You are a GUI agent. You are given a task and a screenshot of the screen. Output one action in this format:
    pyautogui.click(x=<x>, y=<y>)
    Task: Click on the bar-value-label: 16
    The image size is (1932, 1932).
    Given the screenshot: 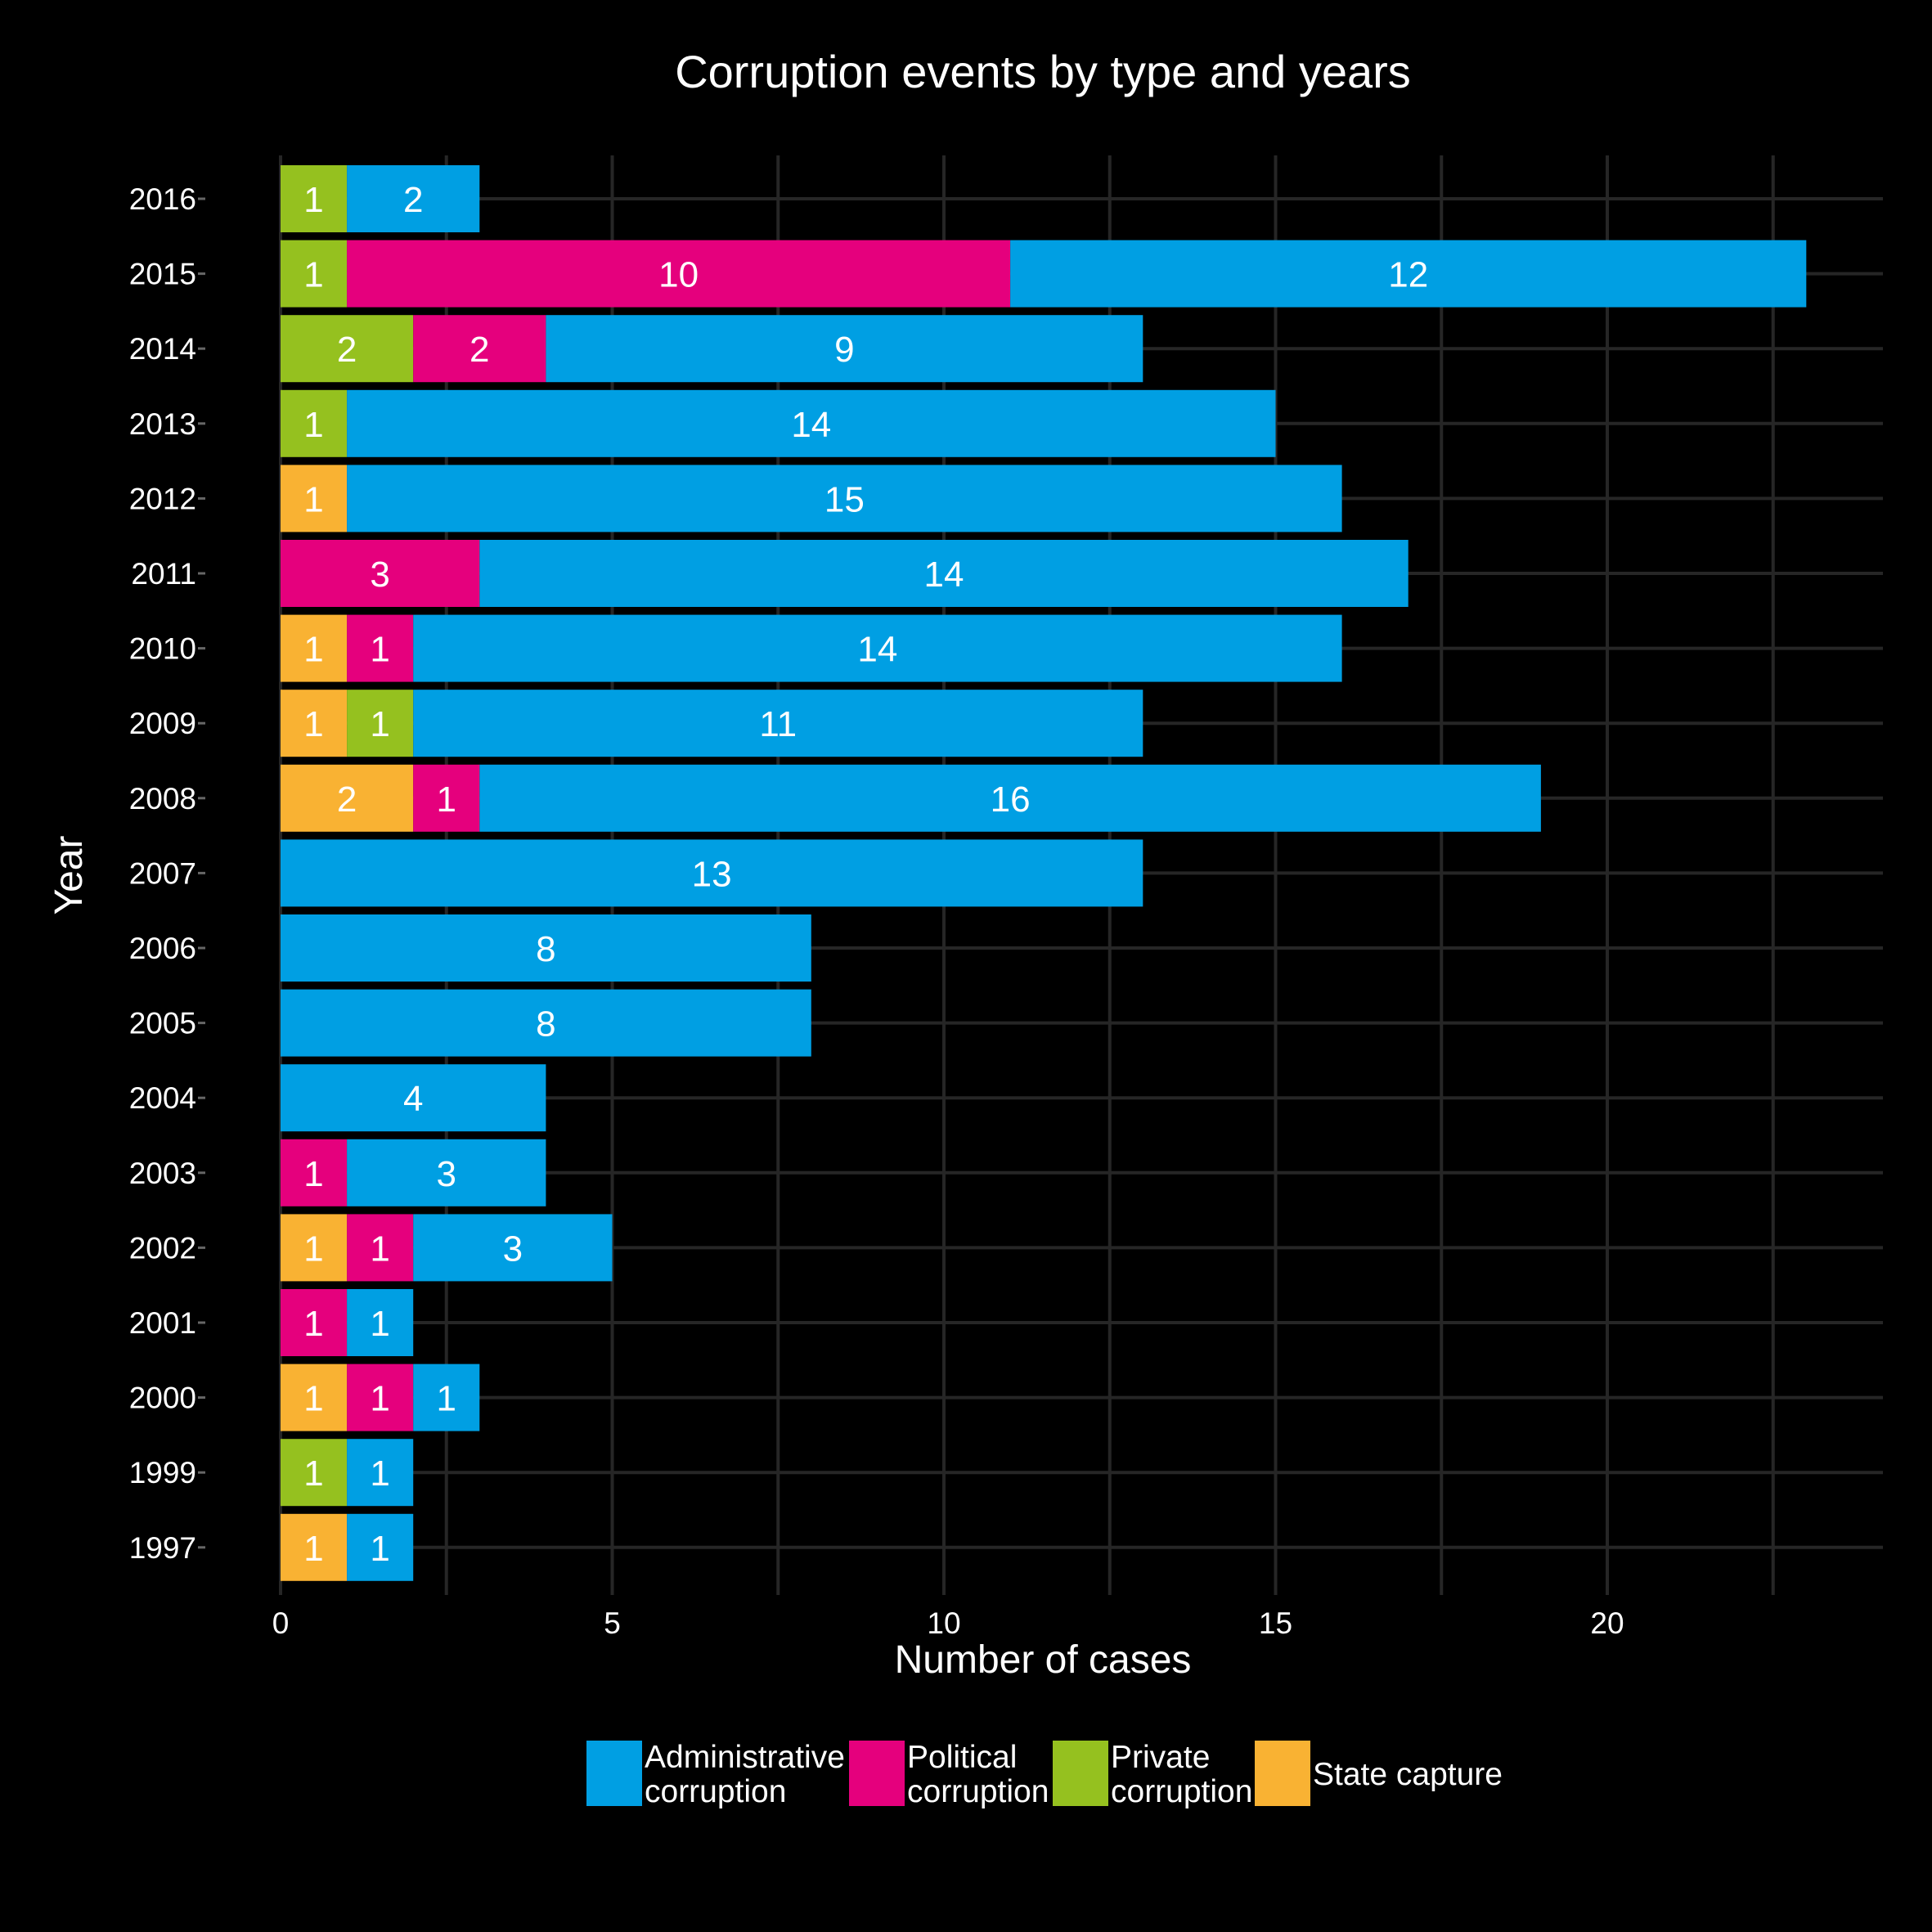 What is the action you would take?
    pyautogui.click(x=1011, y=800)
    